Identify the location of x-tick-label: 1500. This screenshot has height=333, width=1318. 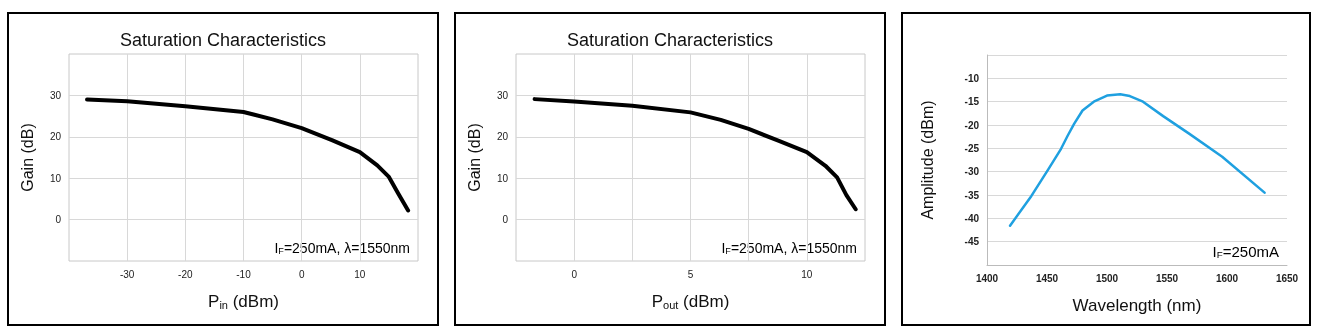
(1107, 278).